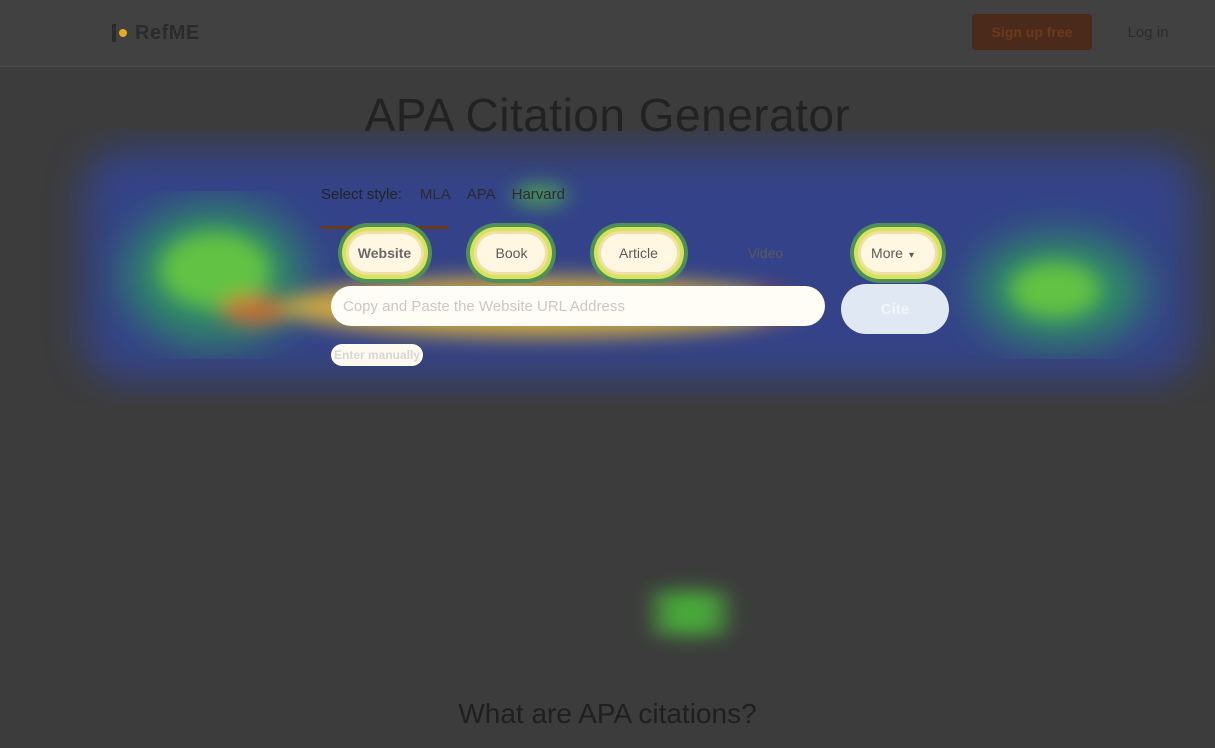 The image size is (1215, 748). Describe the element at coordinates (765, 253) in the screenshot. I see `tab-video: Video` at that location.